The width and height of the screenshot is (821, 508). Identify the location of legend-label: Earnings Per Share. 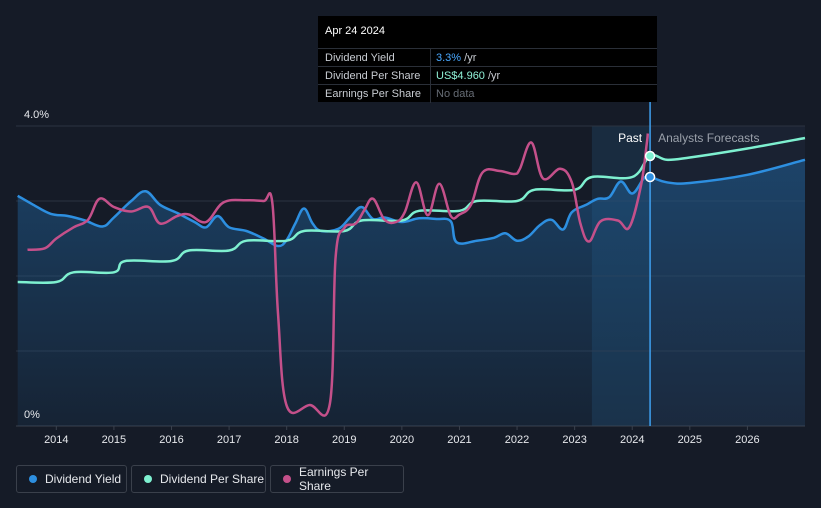
(333, 479).